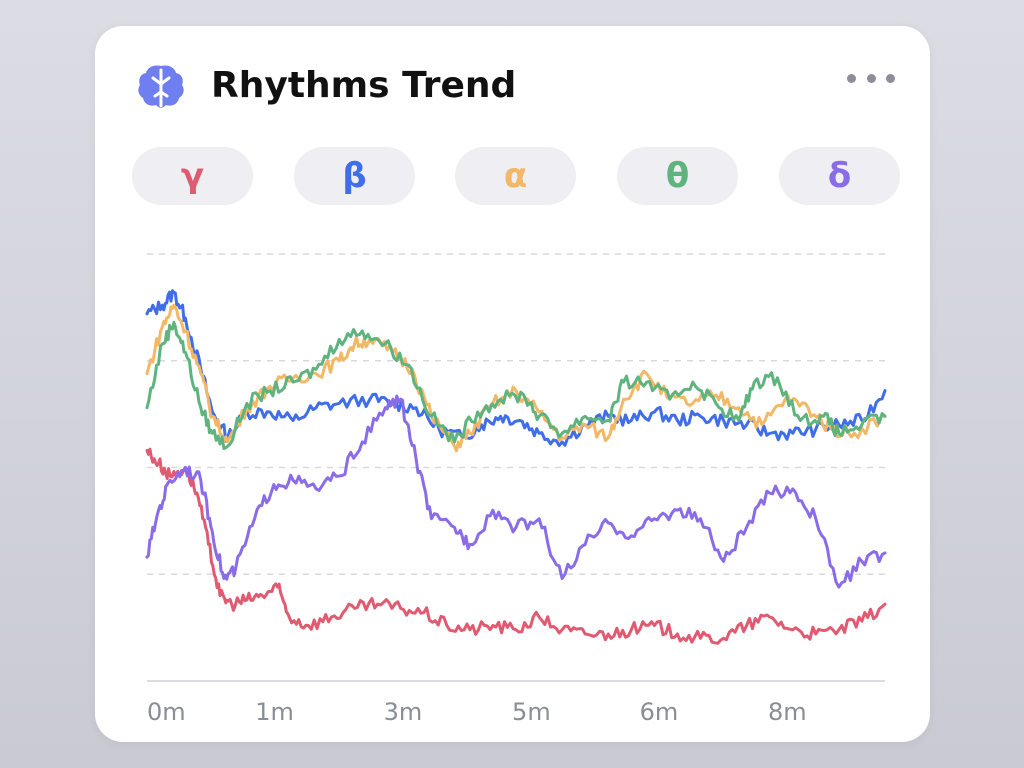 This screenshot has width=1024, height=768. I want to click on chip-delta-label: δ, so click(839, 176).